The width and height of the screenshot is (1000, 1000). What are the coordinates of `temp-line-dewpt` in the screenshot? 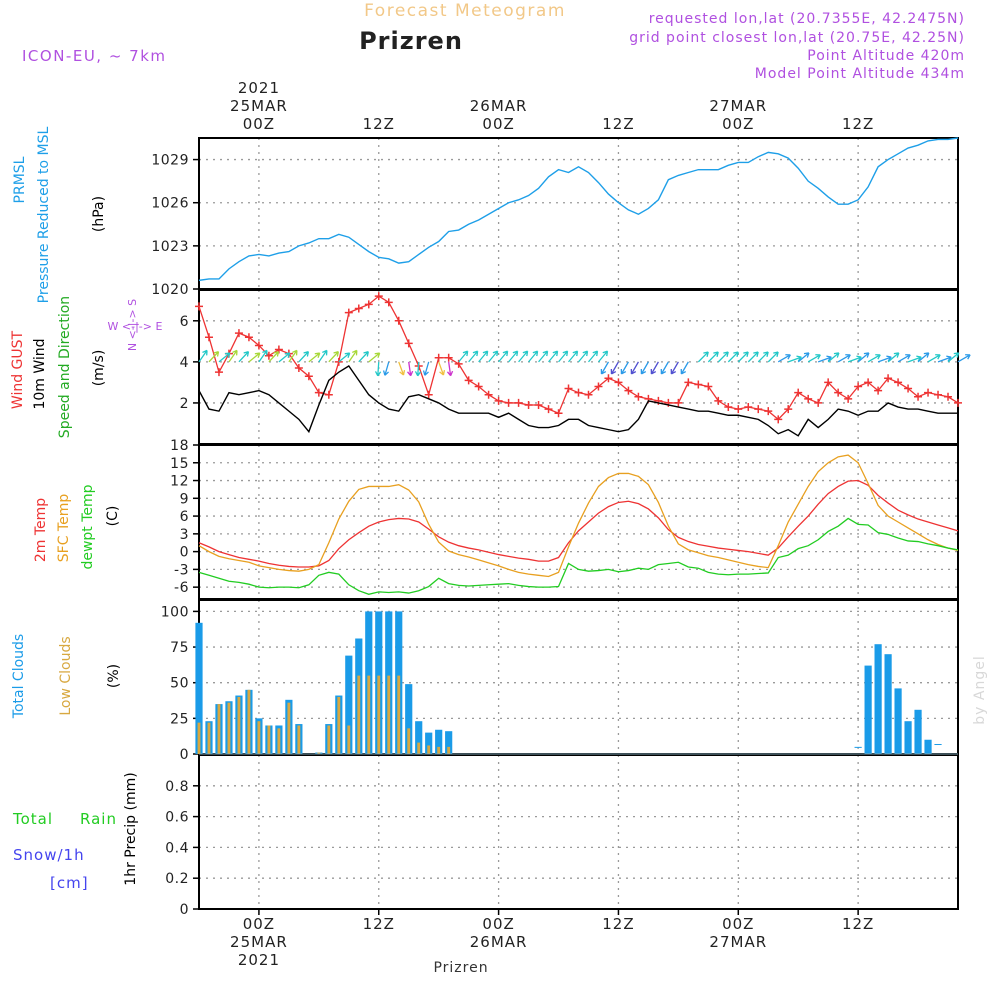 It's located at (578, 556).